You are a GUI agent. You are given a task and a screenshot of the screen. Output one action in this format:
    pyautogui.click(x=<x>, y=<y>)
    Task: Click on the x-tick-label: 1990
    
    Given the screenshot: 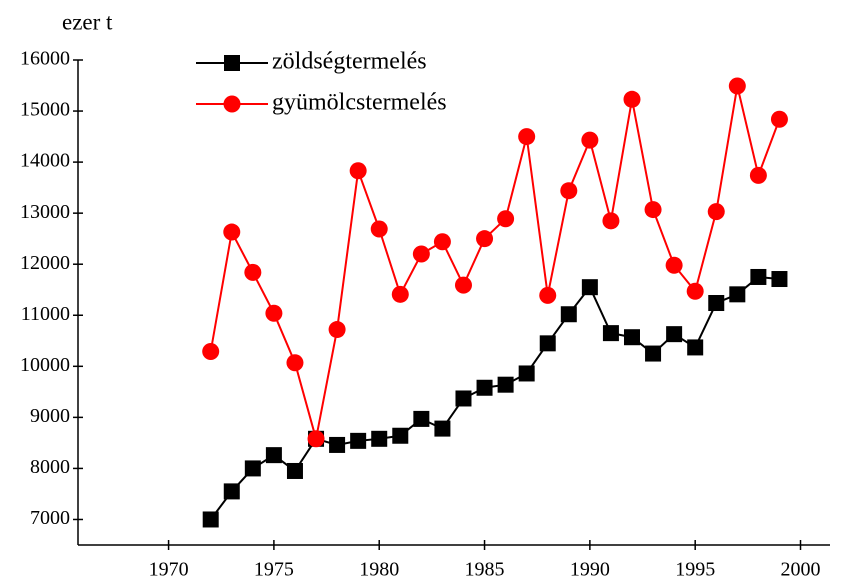 What is the action you would take?
    pyautogui.click(x=590, y=570)
    